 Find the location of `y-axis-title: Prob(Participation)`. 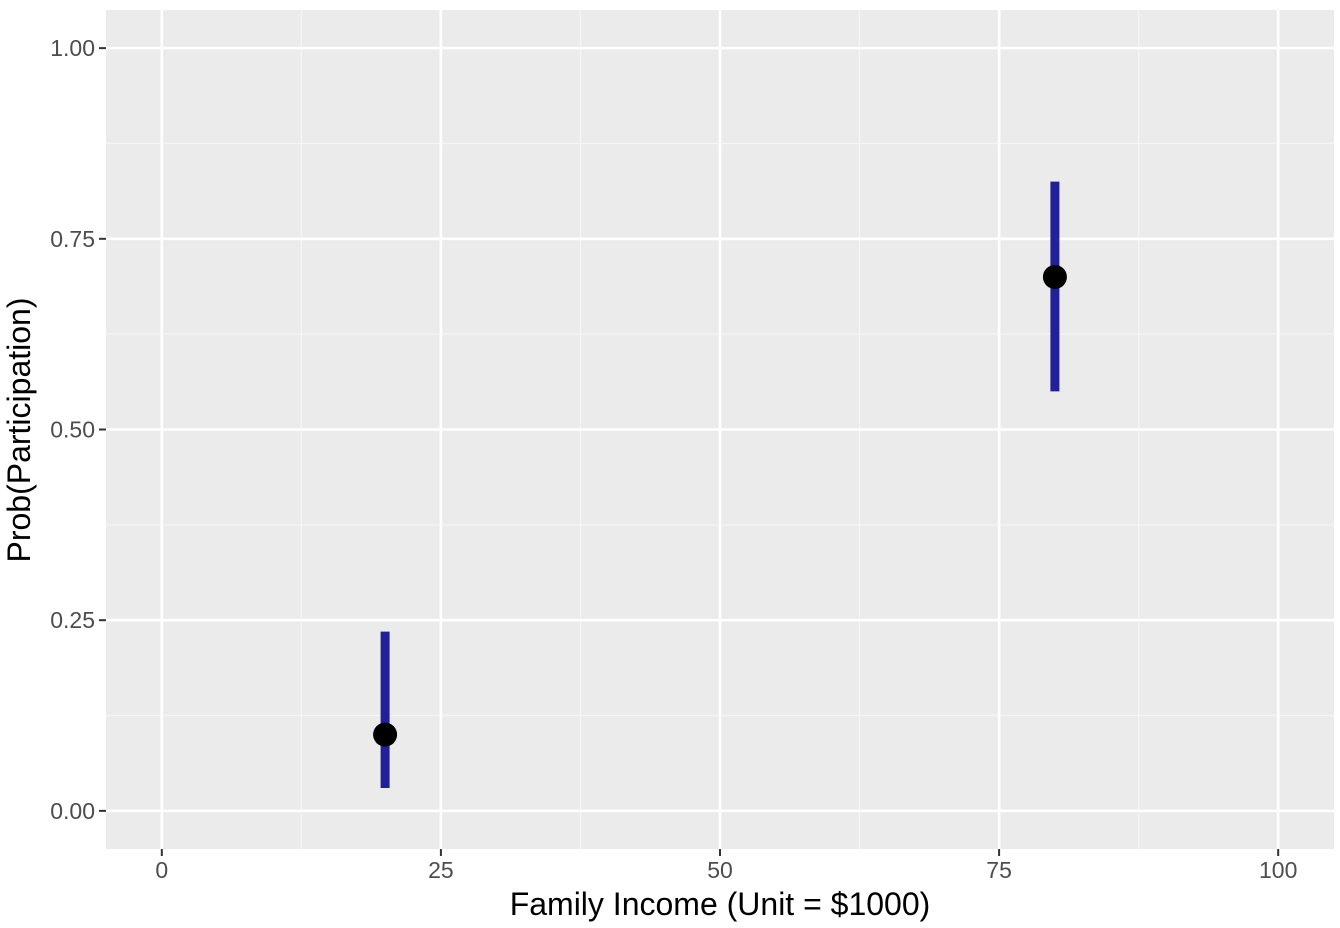

y-axis-title: Prob(Participation) is located at coordinates (19, 430).